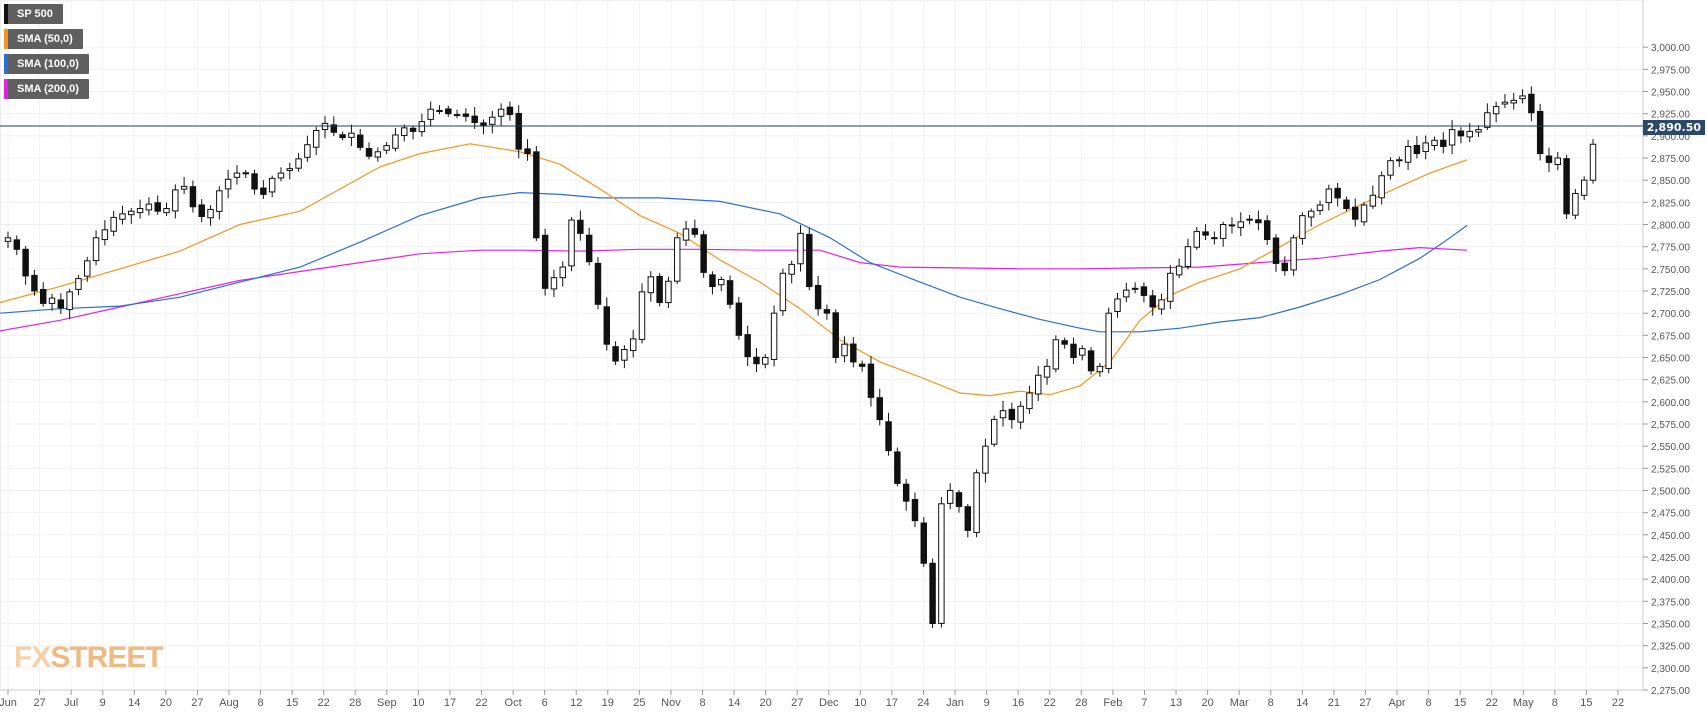  What do you see at coordinates (43, 39) in the screenshot?
I see `legend-item-sma50: SMA (50,0)` at bounding box center [43, 39].